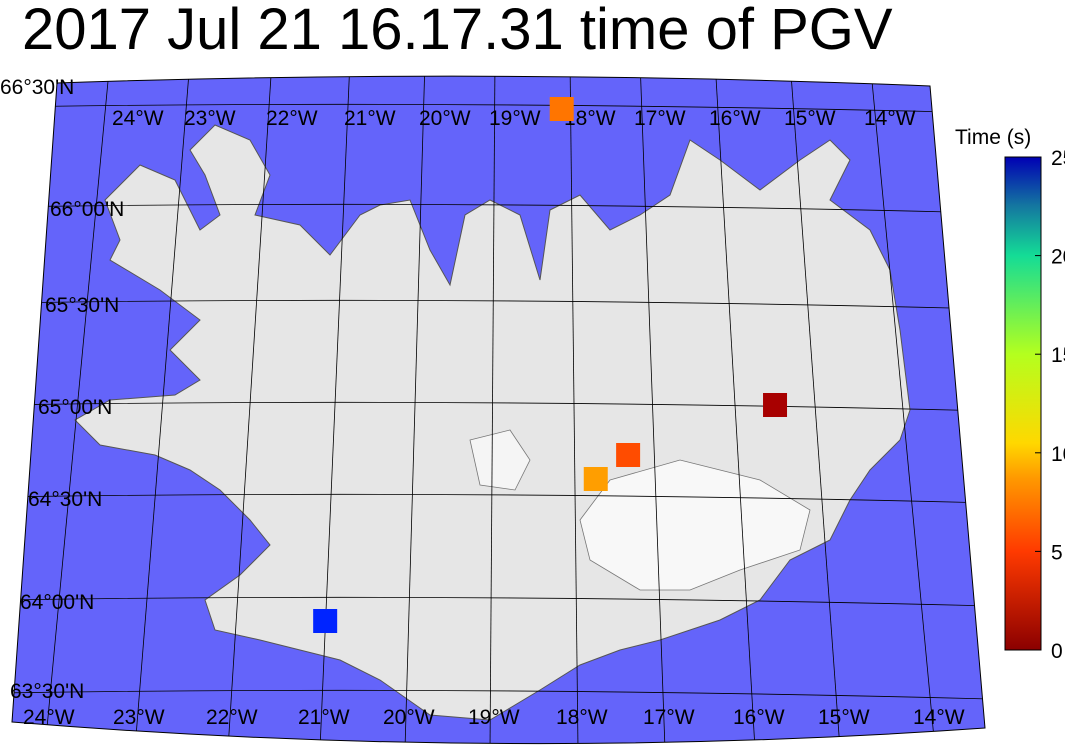  What do you see at coordinates (759, 717) in the screenshot?
I see `longitude-label-bottom: 16°W` at bounding box center [759, 717].